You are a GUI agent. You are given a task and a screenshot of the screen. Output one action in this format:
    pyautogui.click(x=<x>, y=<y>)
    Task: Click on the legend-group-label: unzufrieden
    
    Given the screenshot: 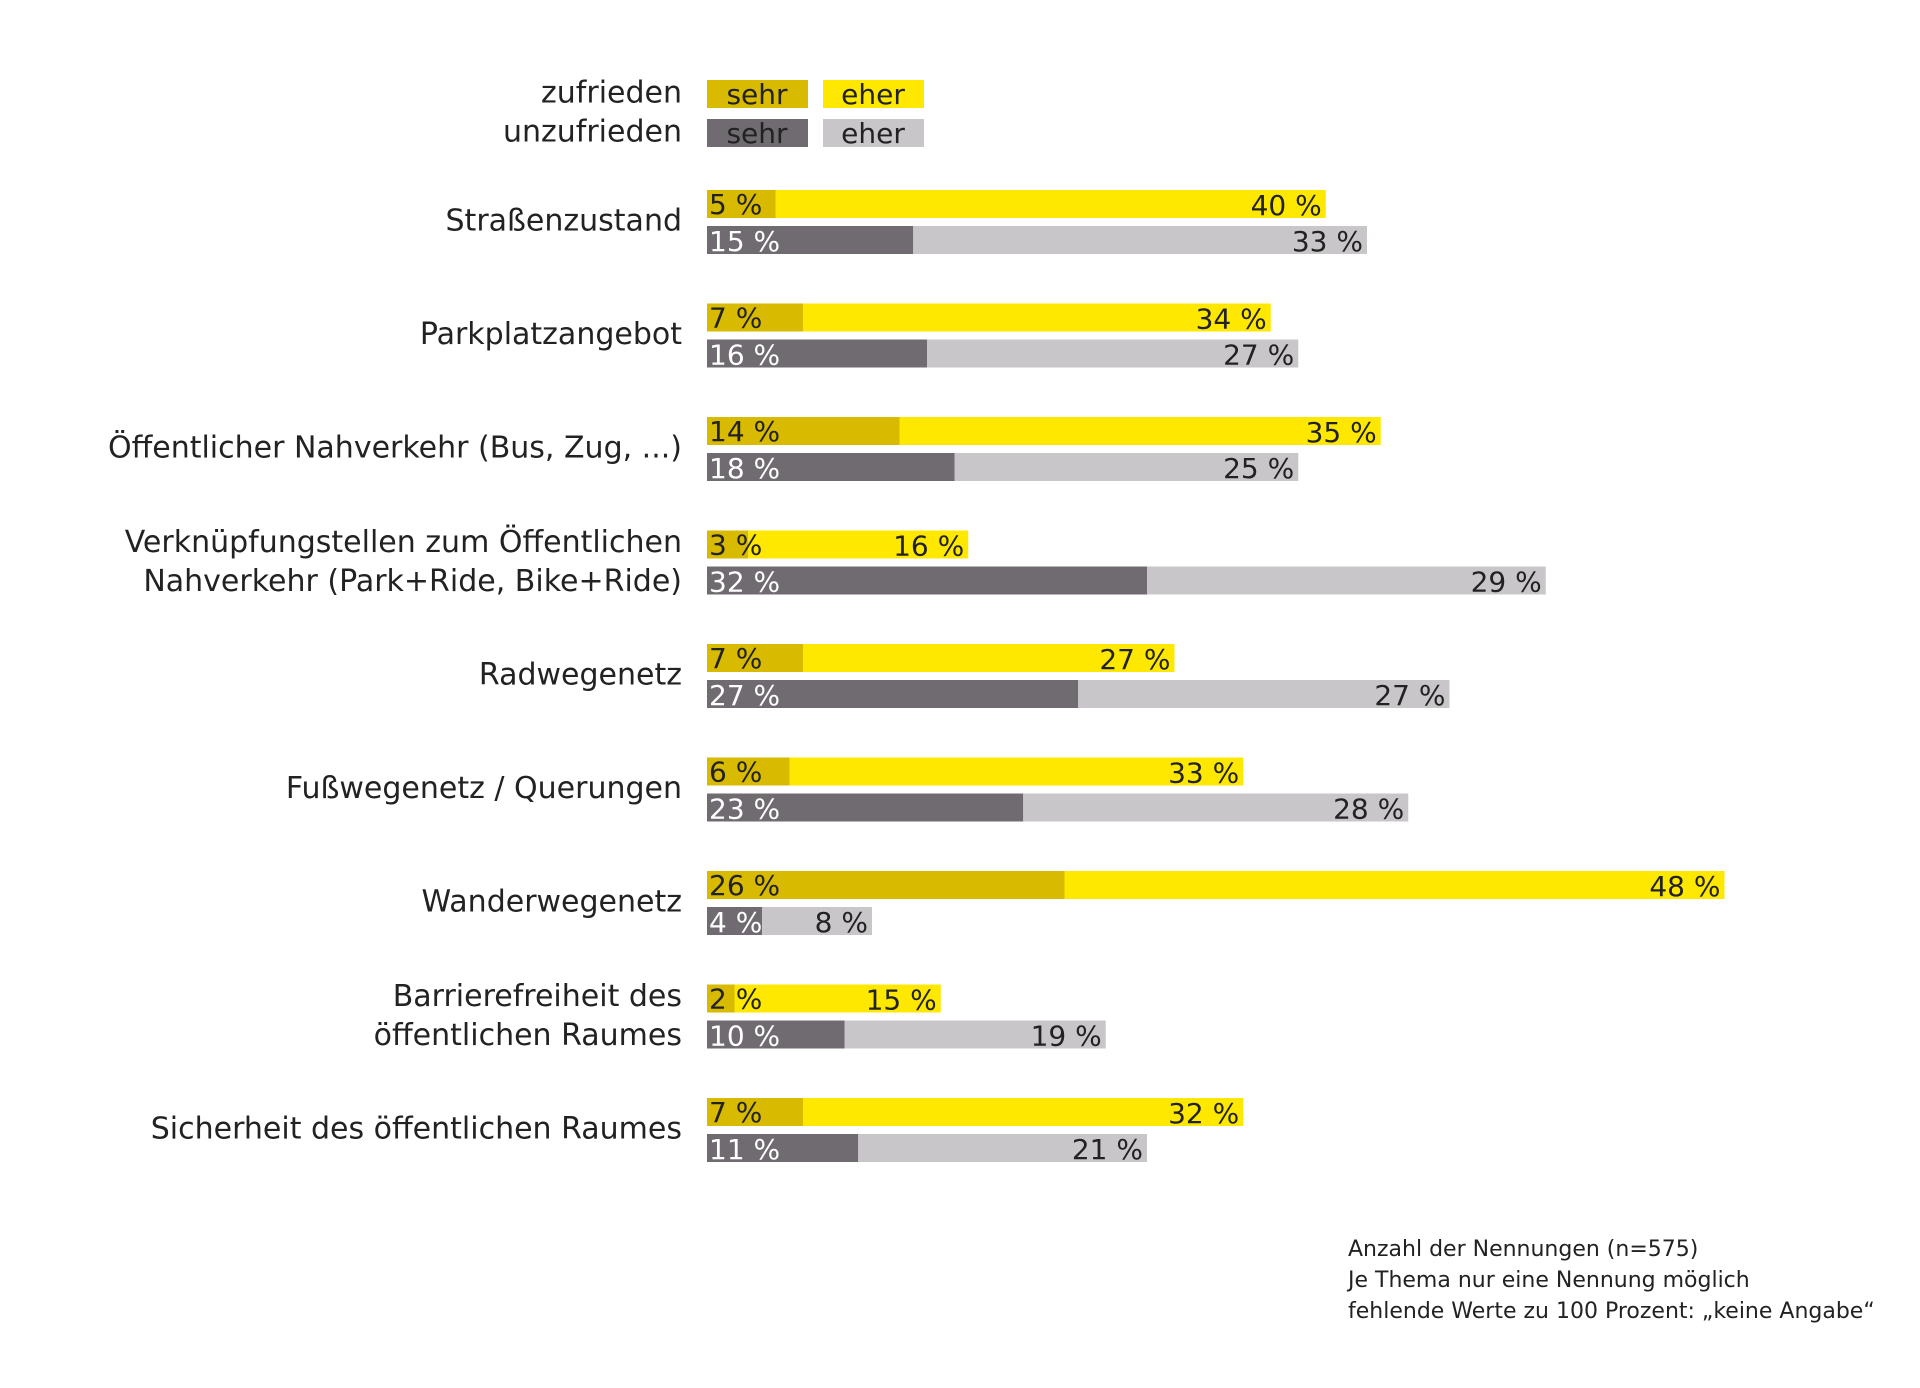 What is the action you would take?
    pyautogui.click(x=592, y=132)
    